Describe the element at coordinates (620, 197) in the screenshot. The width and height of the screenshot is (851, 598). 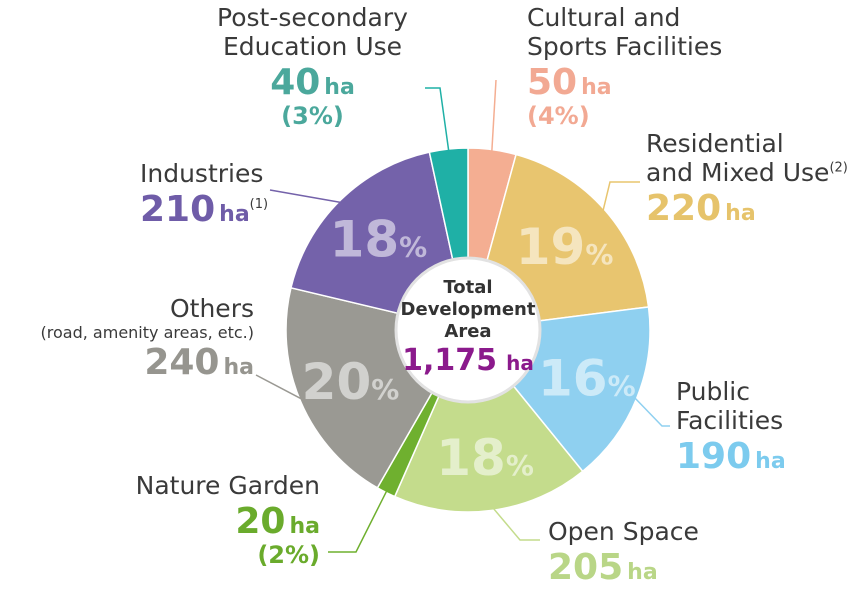
I see `leader-line-residential-and-mixed-use` at that location.